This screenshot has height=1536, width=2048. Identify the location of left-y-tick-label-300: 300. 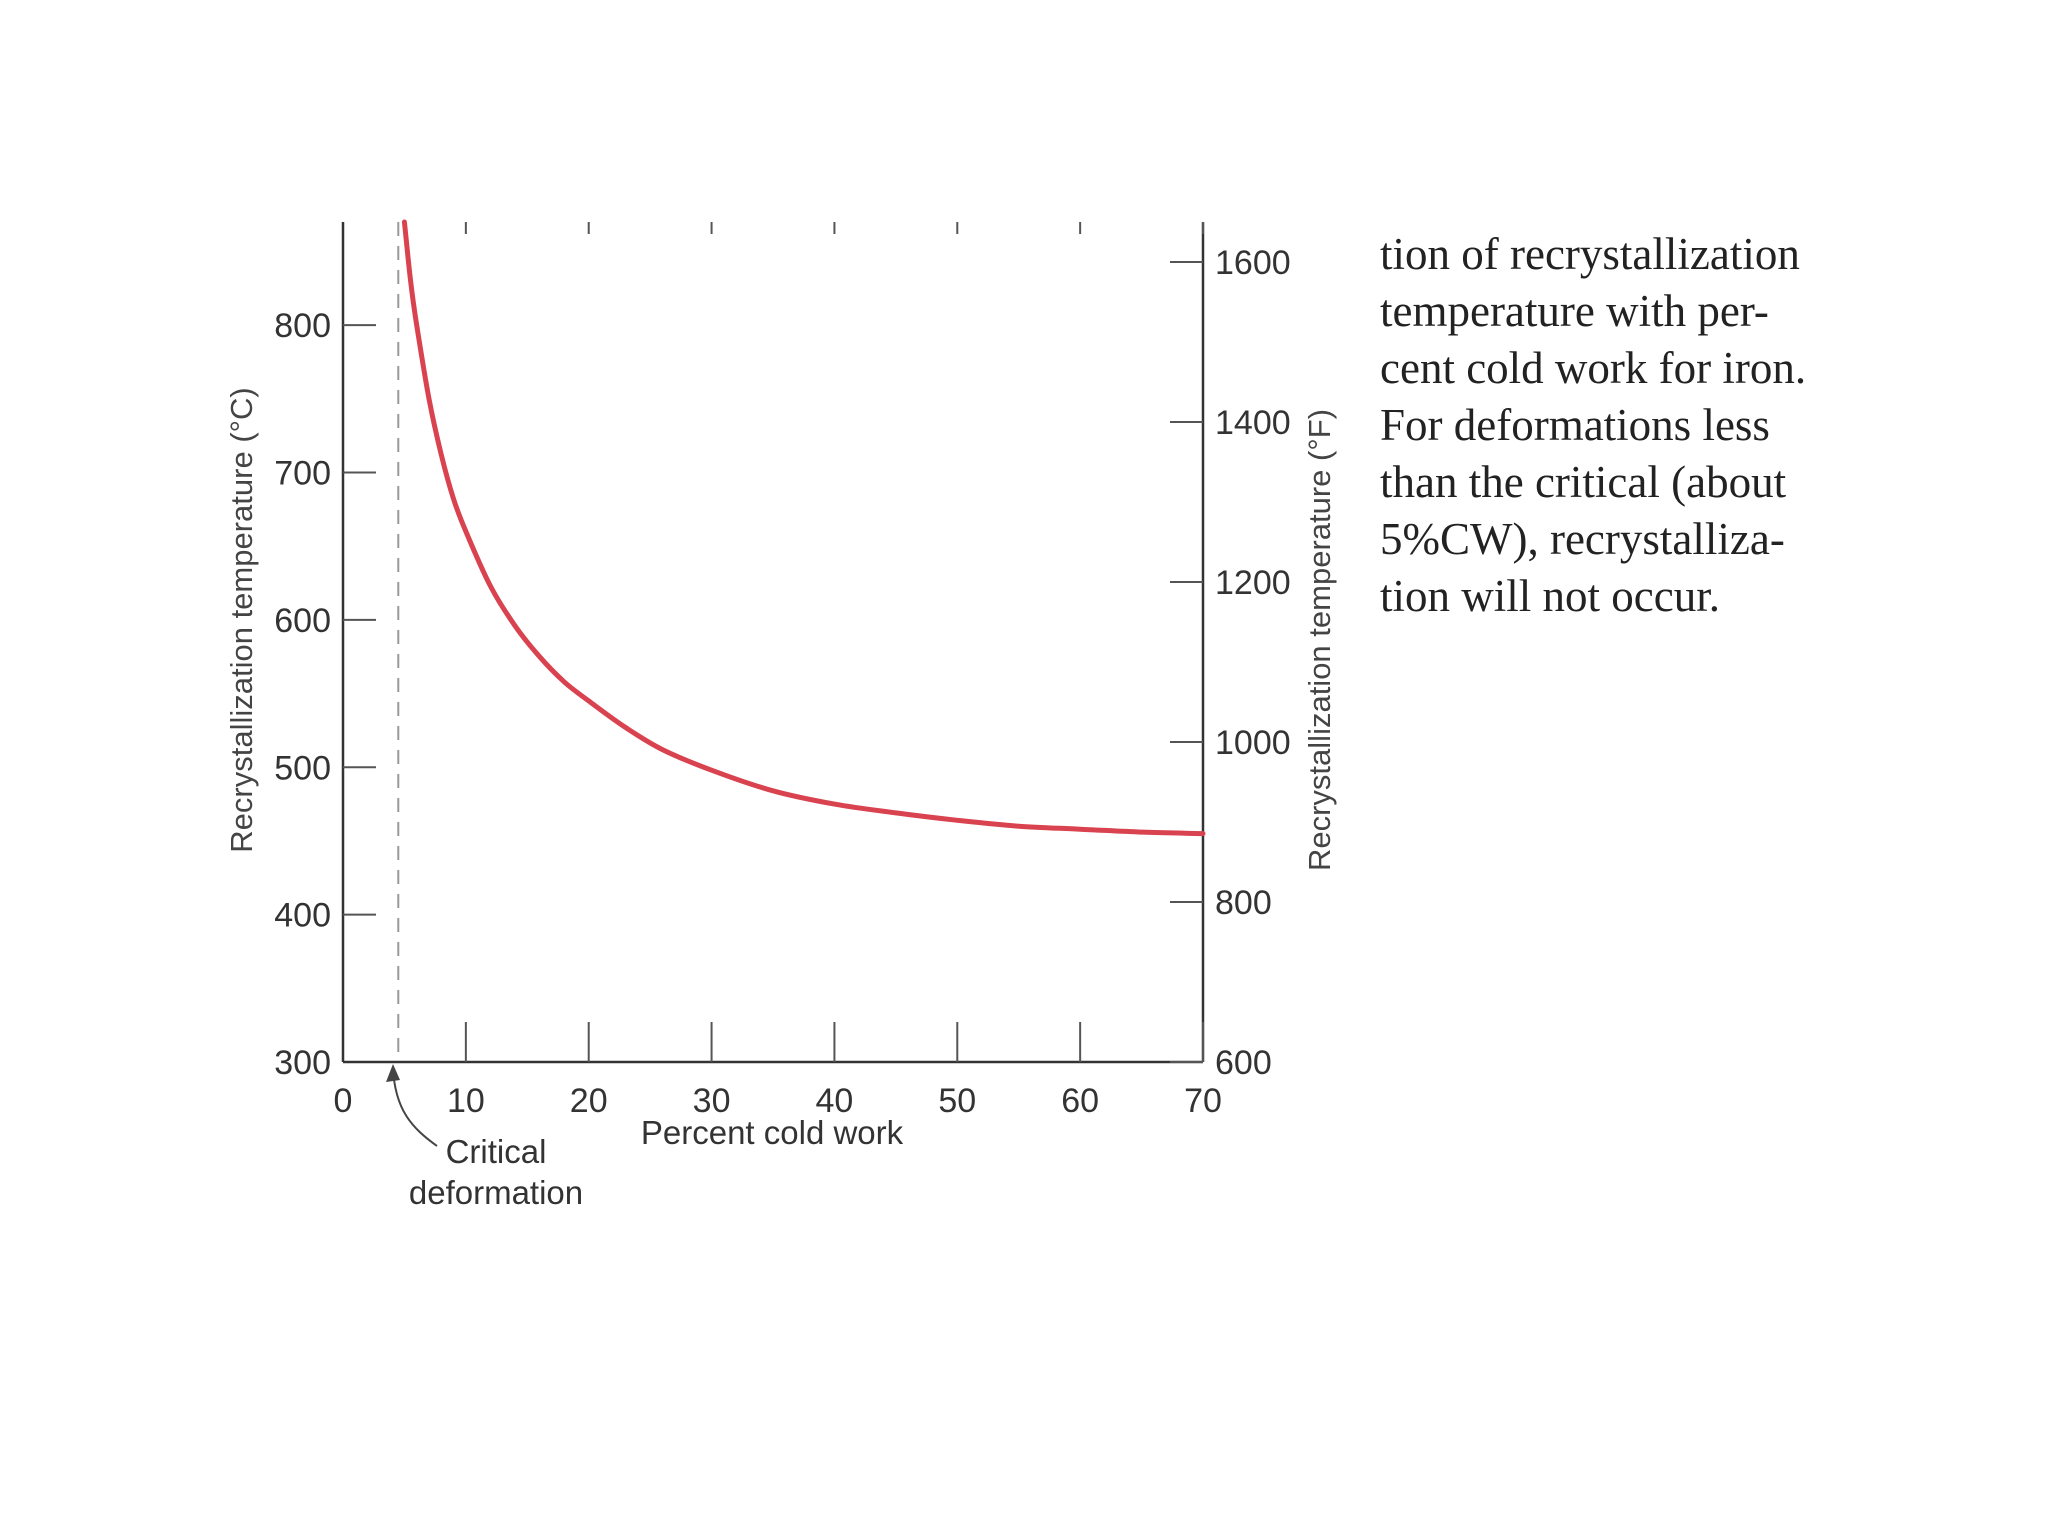
(302, 1063).